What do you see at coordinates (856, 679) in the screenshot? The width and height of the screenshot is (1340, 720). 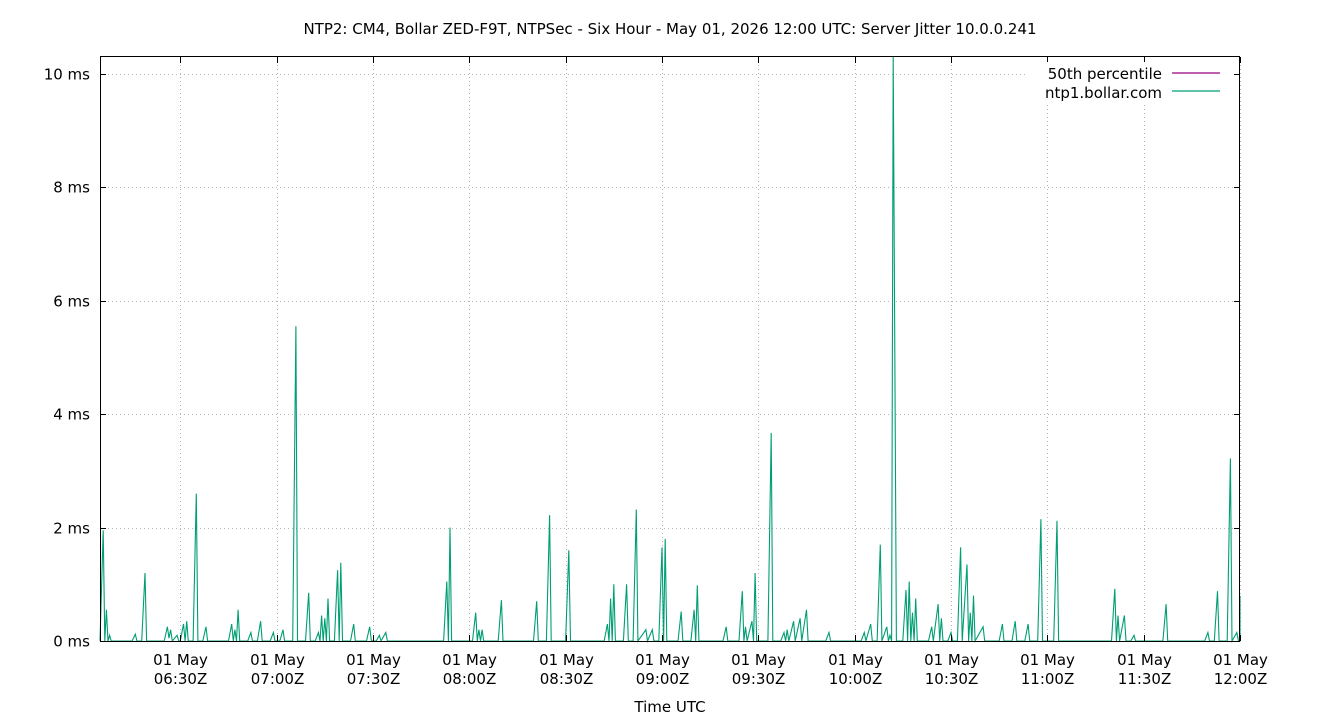 I see `x-tick-label-time: 10:00Z` at bounding box center [856, 679].